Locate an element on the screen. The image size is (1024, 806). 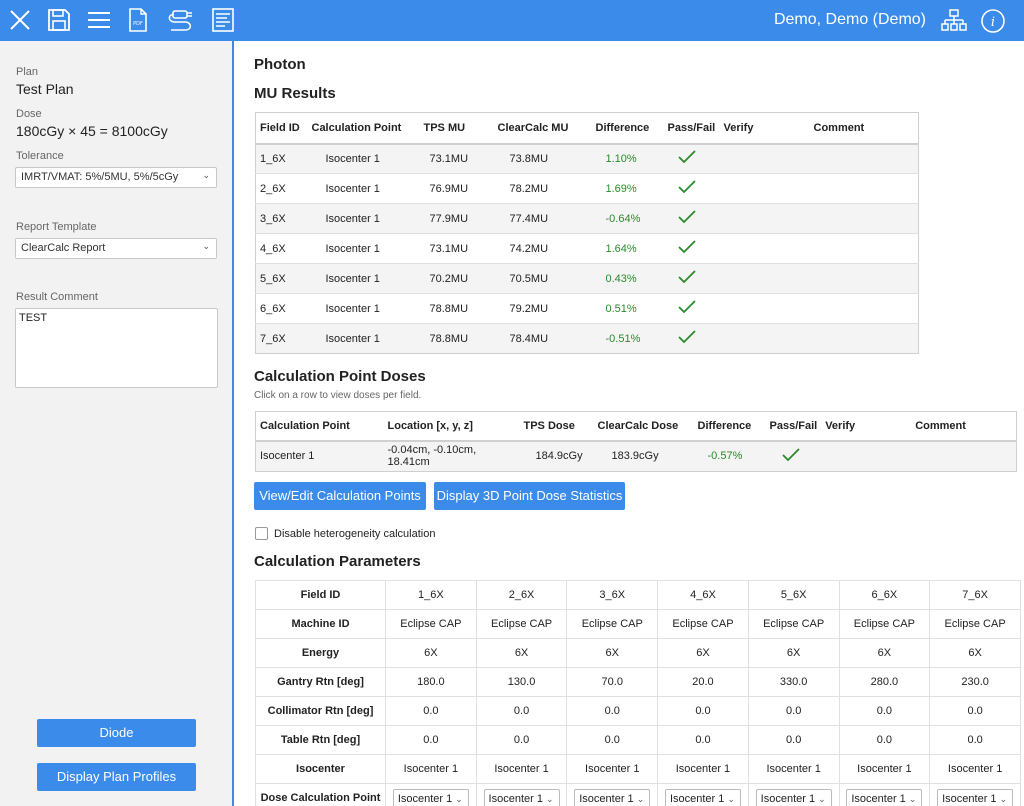
column-header: Pass/Fail is located at coordinates (691, 128).